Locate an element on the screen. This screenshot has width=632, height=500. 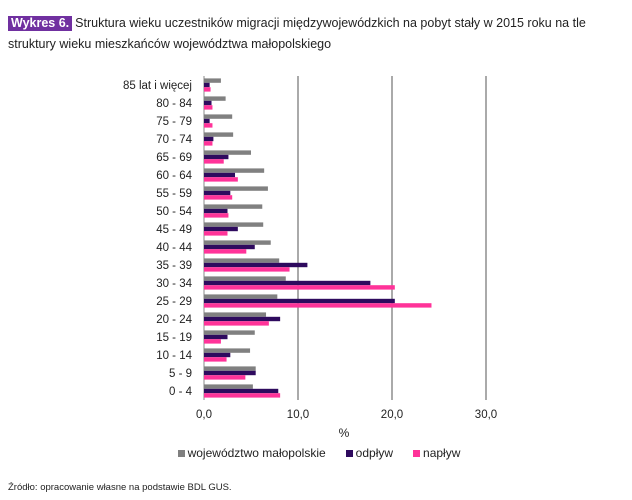
caption-tag: Wykres 6. is located at coordinates (40, 23).